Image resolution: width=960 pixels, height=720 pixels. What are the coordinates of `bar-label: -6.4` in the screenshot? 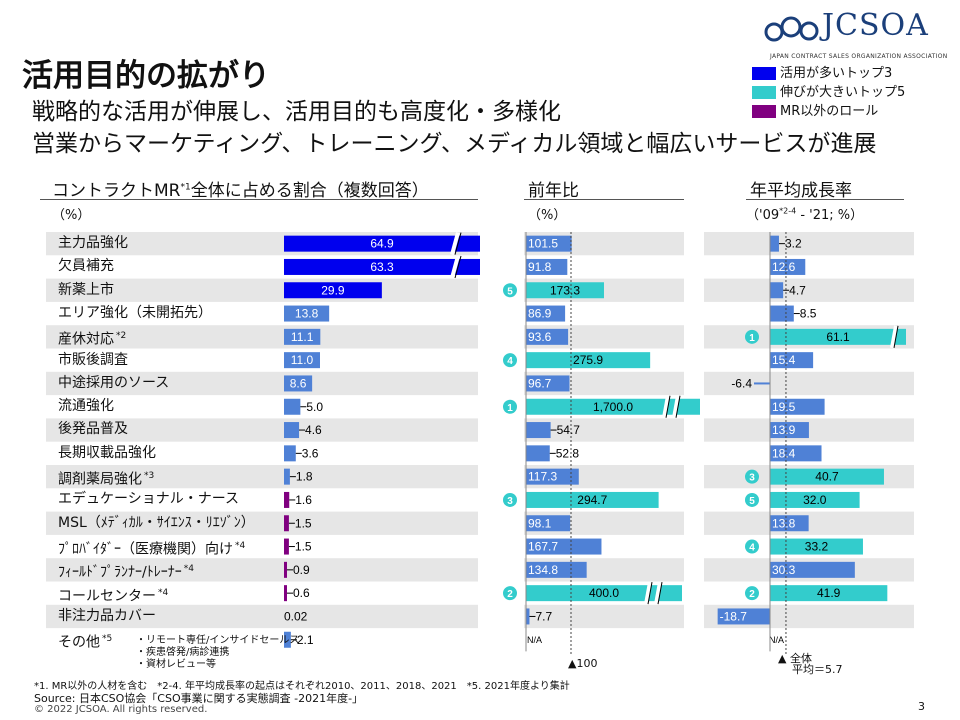 It's located at (741, 383).